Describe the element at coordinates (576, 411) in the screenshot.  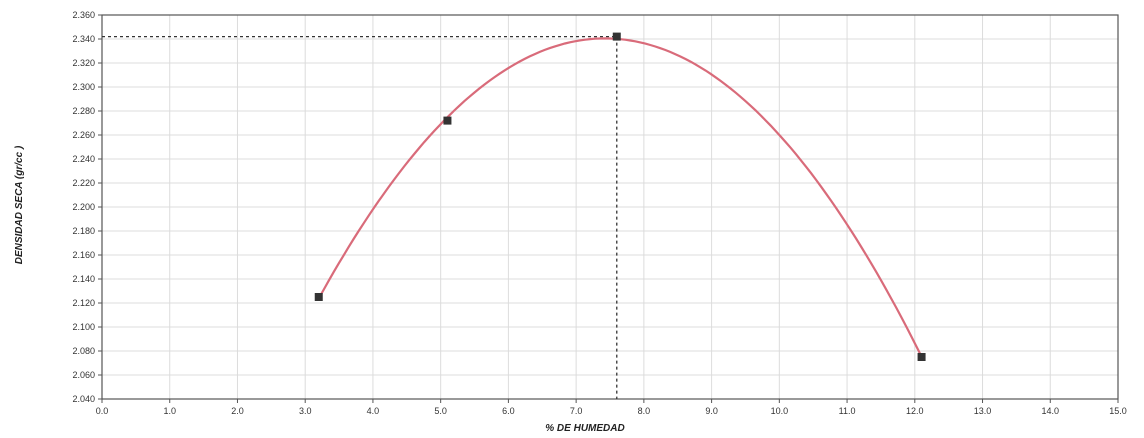
I see `x-tick-label: 7.0` at that location.